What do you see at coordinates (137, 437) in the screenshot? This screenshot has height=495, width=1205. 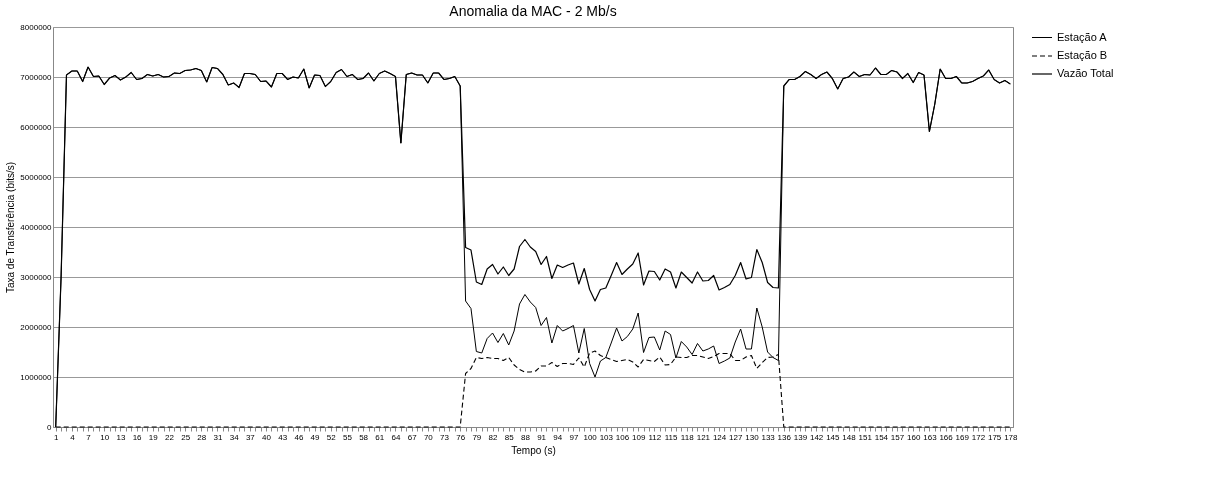 I see `x-tick-label: 16` at bounding box center [137, 437].